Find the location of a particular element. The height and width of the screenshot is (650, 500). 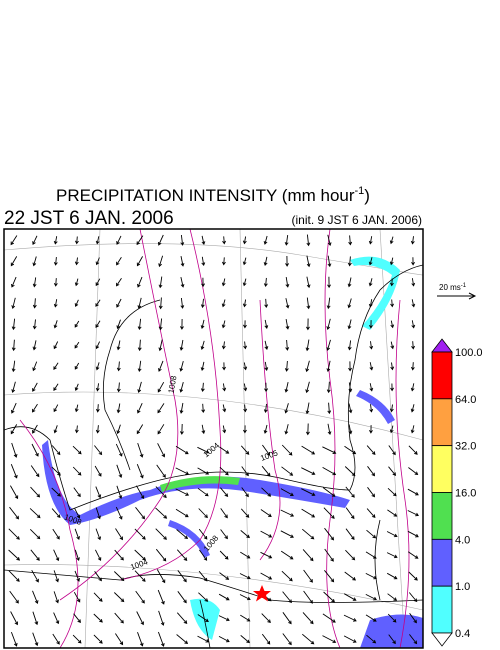

isobar is located at coordinates (402, 473).